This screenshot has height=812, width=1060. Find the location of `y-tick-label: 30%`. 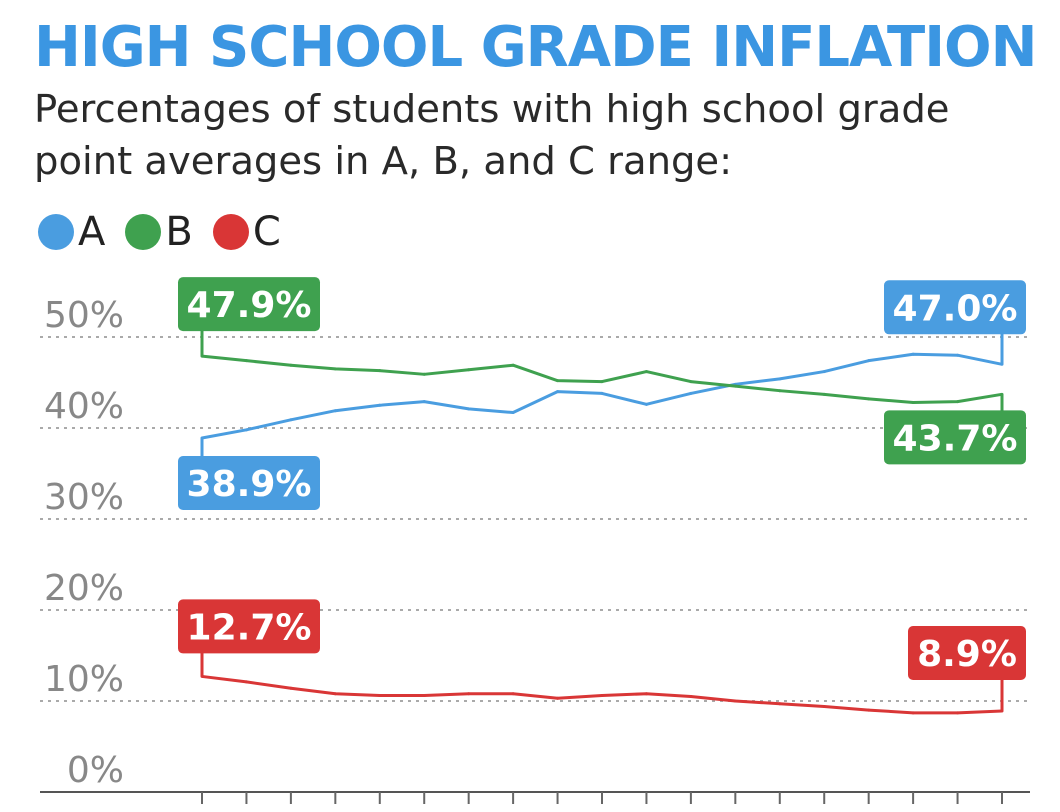

y-tick-label: 30% is located at coordinates (84, 497).